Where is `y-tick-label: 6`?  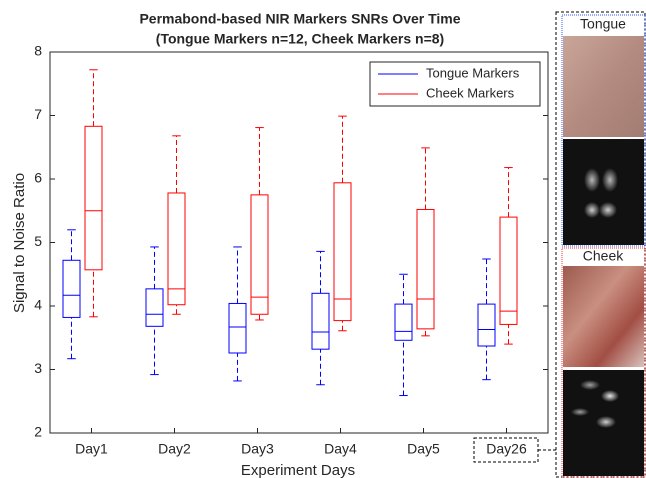
y-tick-label: 6 is located at coordinates (38, 178).